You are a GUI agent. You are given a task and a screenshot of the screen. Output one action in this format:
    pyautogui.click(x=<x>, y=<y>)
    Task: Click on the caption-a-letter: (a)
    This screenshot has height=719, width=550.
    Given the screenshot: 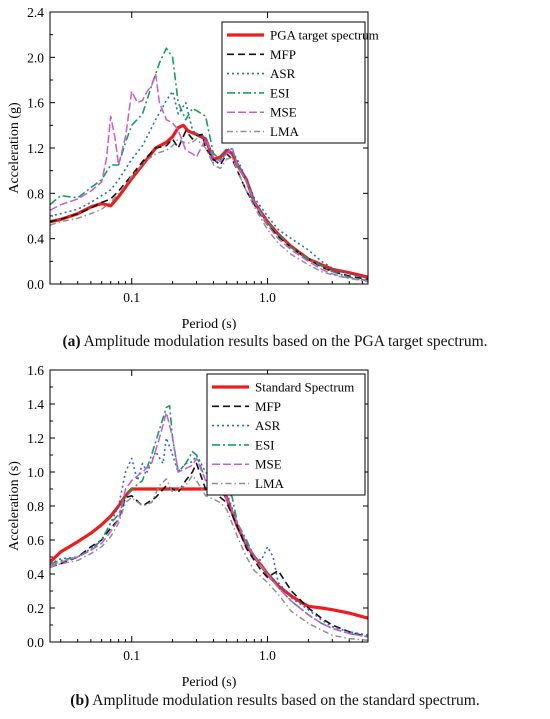 What is the action you would take?
    pyautogui.click(x=71, y=341)
    